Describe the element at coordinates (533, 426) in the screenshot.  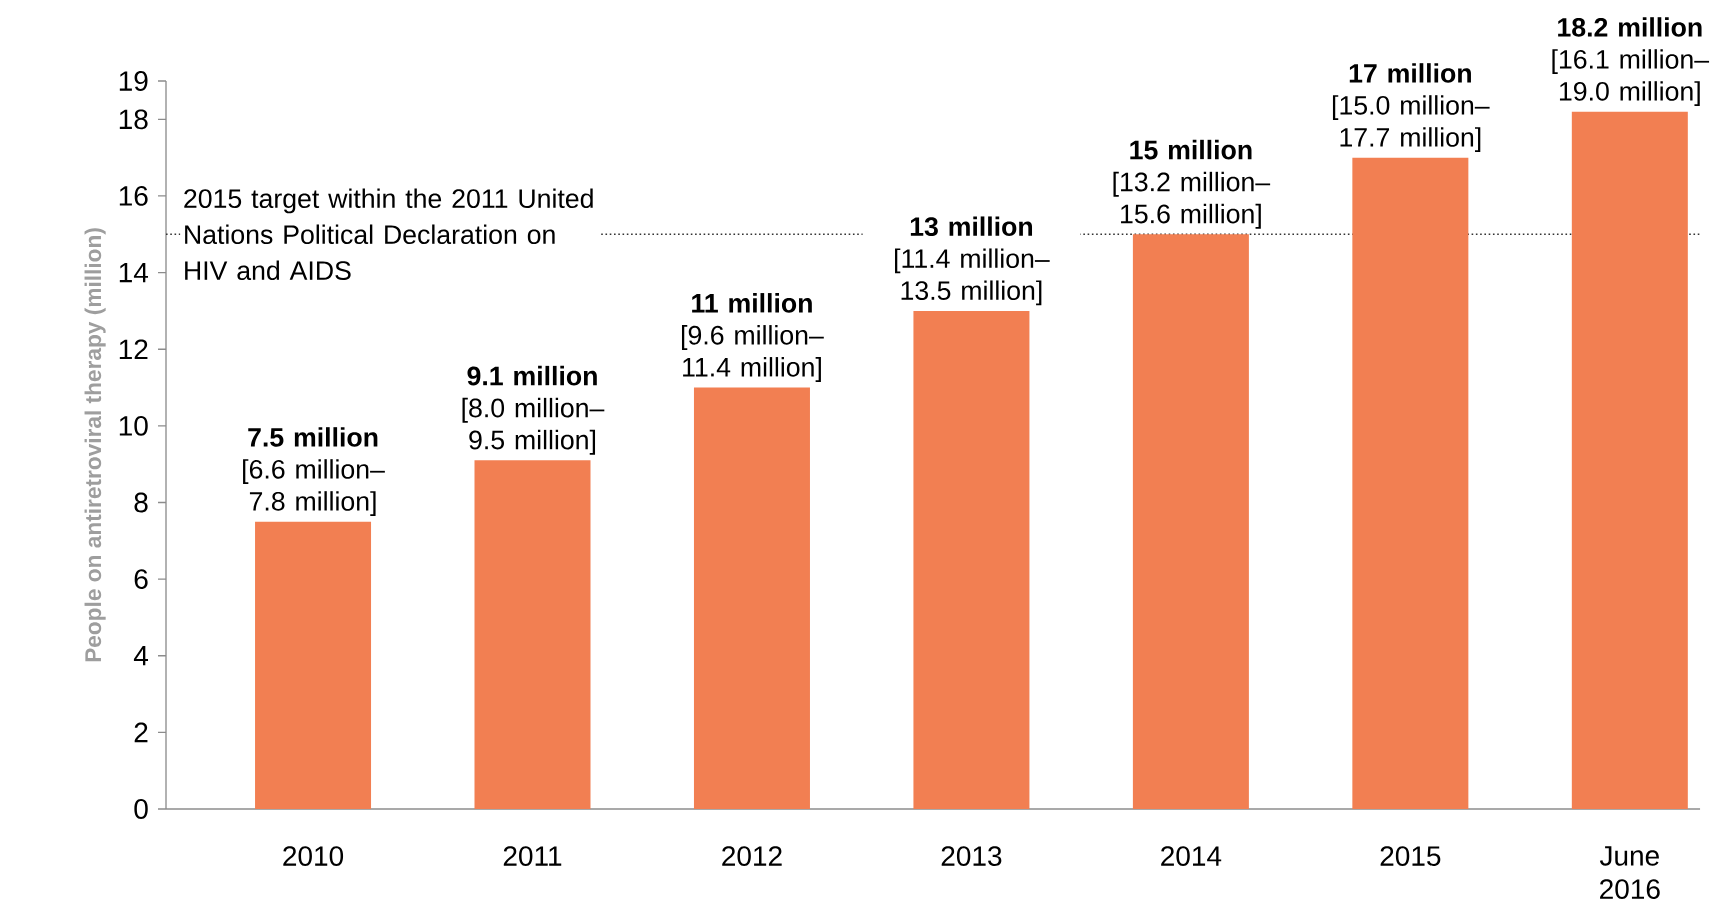
I see `annotation: [8.0 million–9.5 million]` at that location.